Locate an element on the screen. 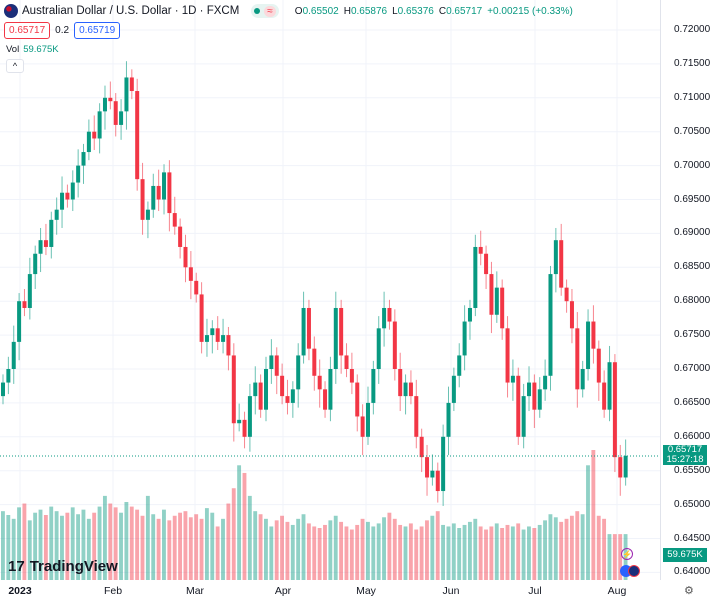  symbol-flag-icon is located at coordinates (11, 11).